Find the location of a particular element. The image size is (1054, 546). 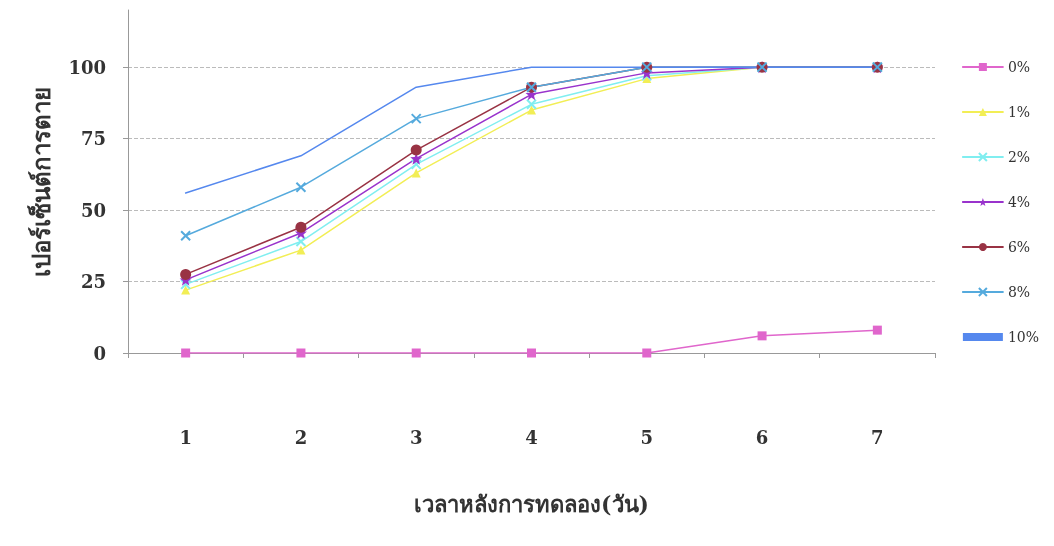

y-tick-label: 25 is located at coordinates (93, 282).